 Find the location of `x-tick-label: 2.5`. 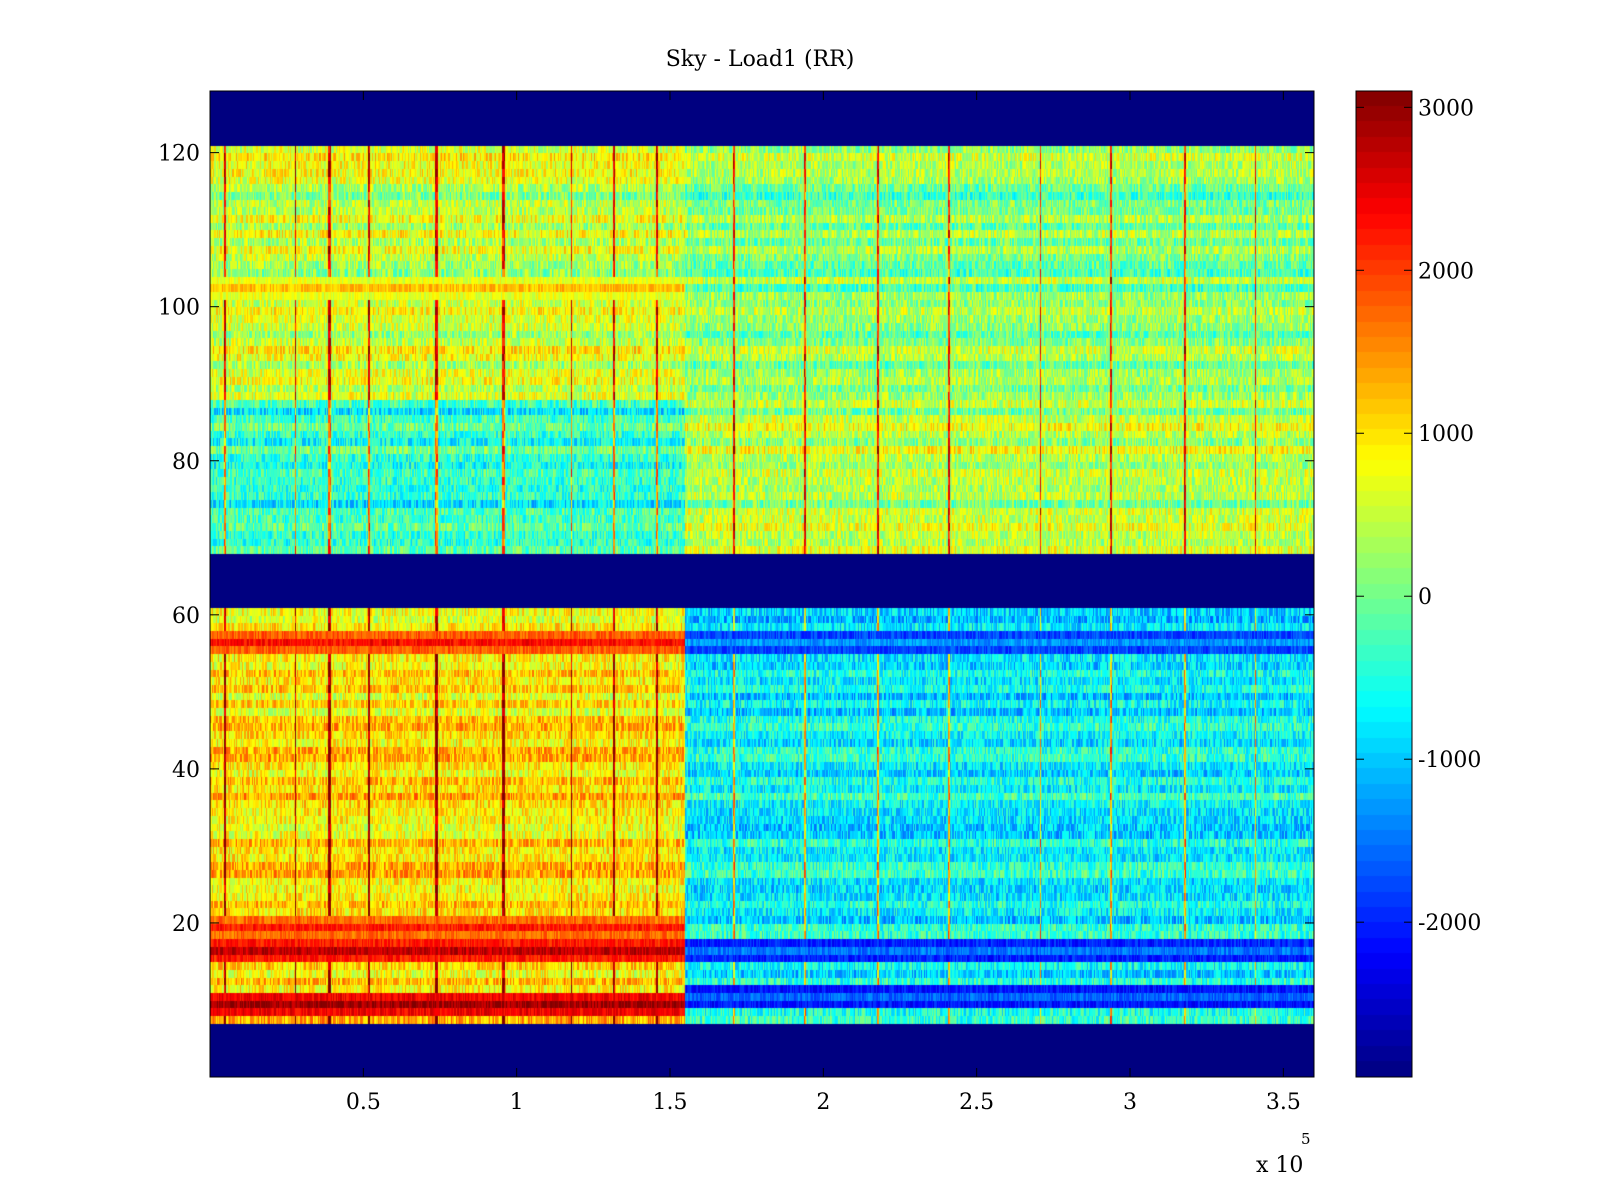

x-tick-label: 2.5 is located at coordinates (976, 1102).